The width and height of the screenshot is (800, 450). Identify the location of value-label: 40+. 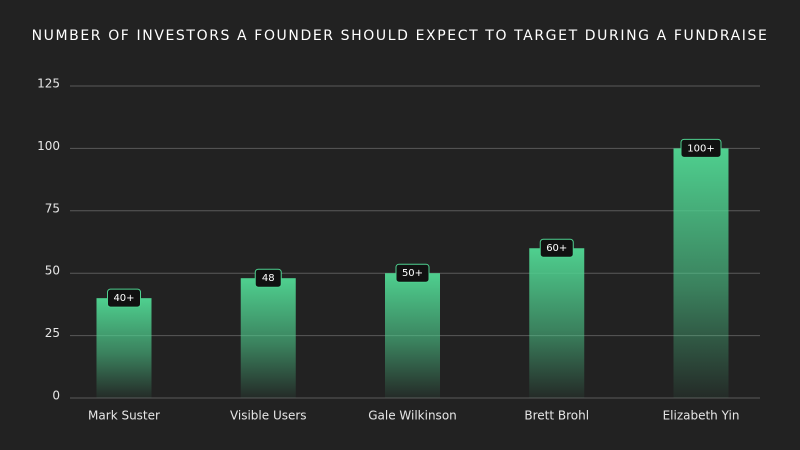
(123, 298).